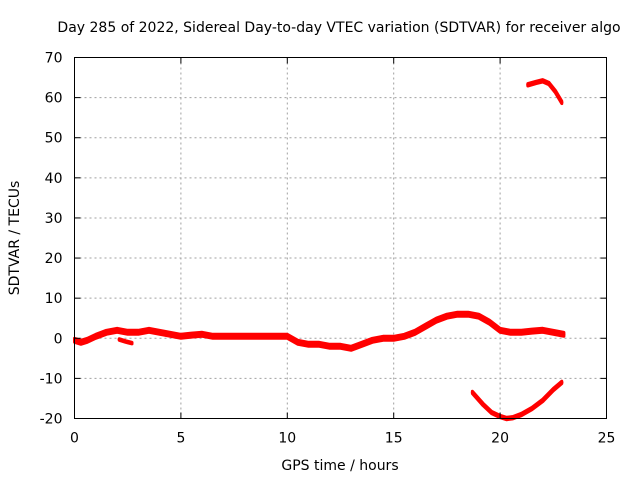 The image size is (640, 480). I want to click on series-lower-arc-band, so click(517, 400).